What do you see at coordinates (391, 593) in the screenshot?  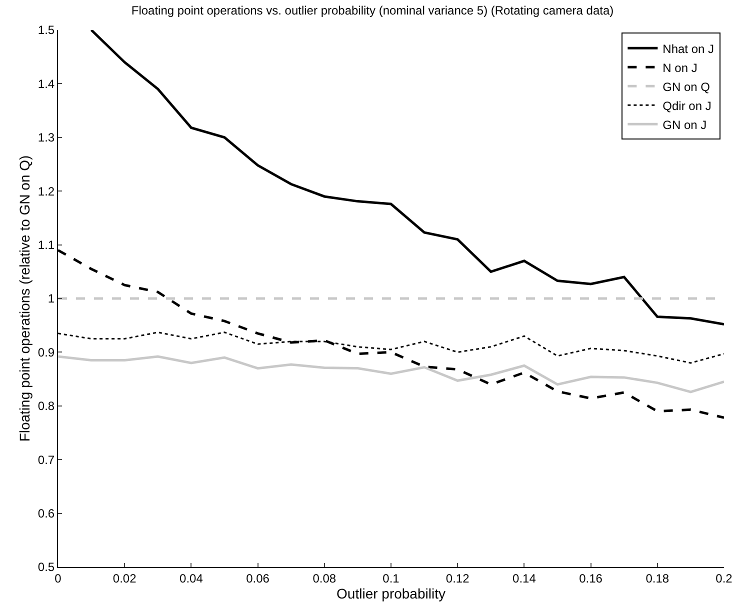 I see `x-axis-title: Outlier probability` at bounding box center [391, 593].